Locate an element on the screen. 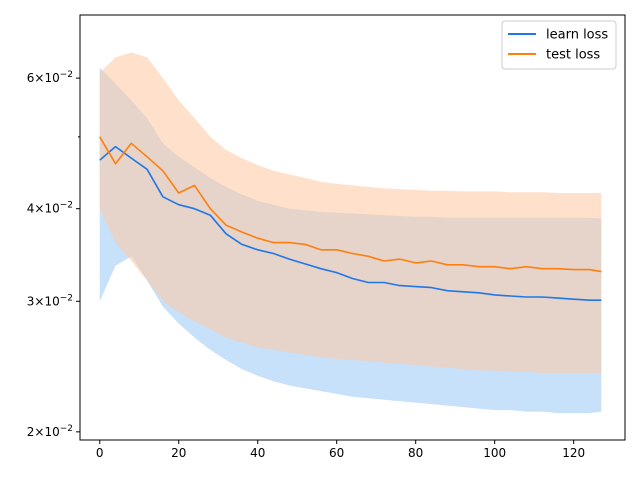  x-axis: 0 20 40 60 80 100 120 is located at coordinates (340, 450).